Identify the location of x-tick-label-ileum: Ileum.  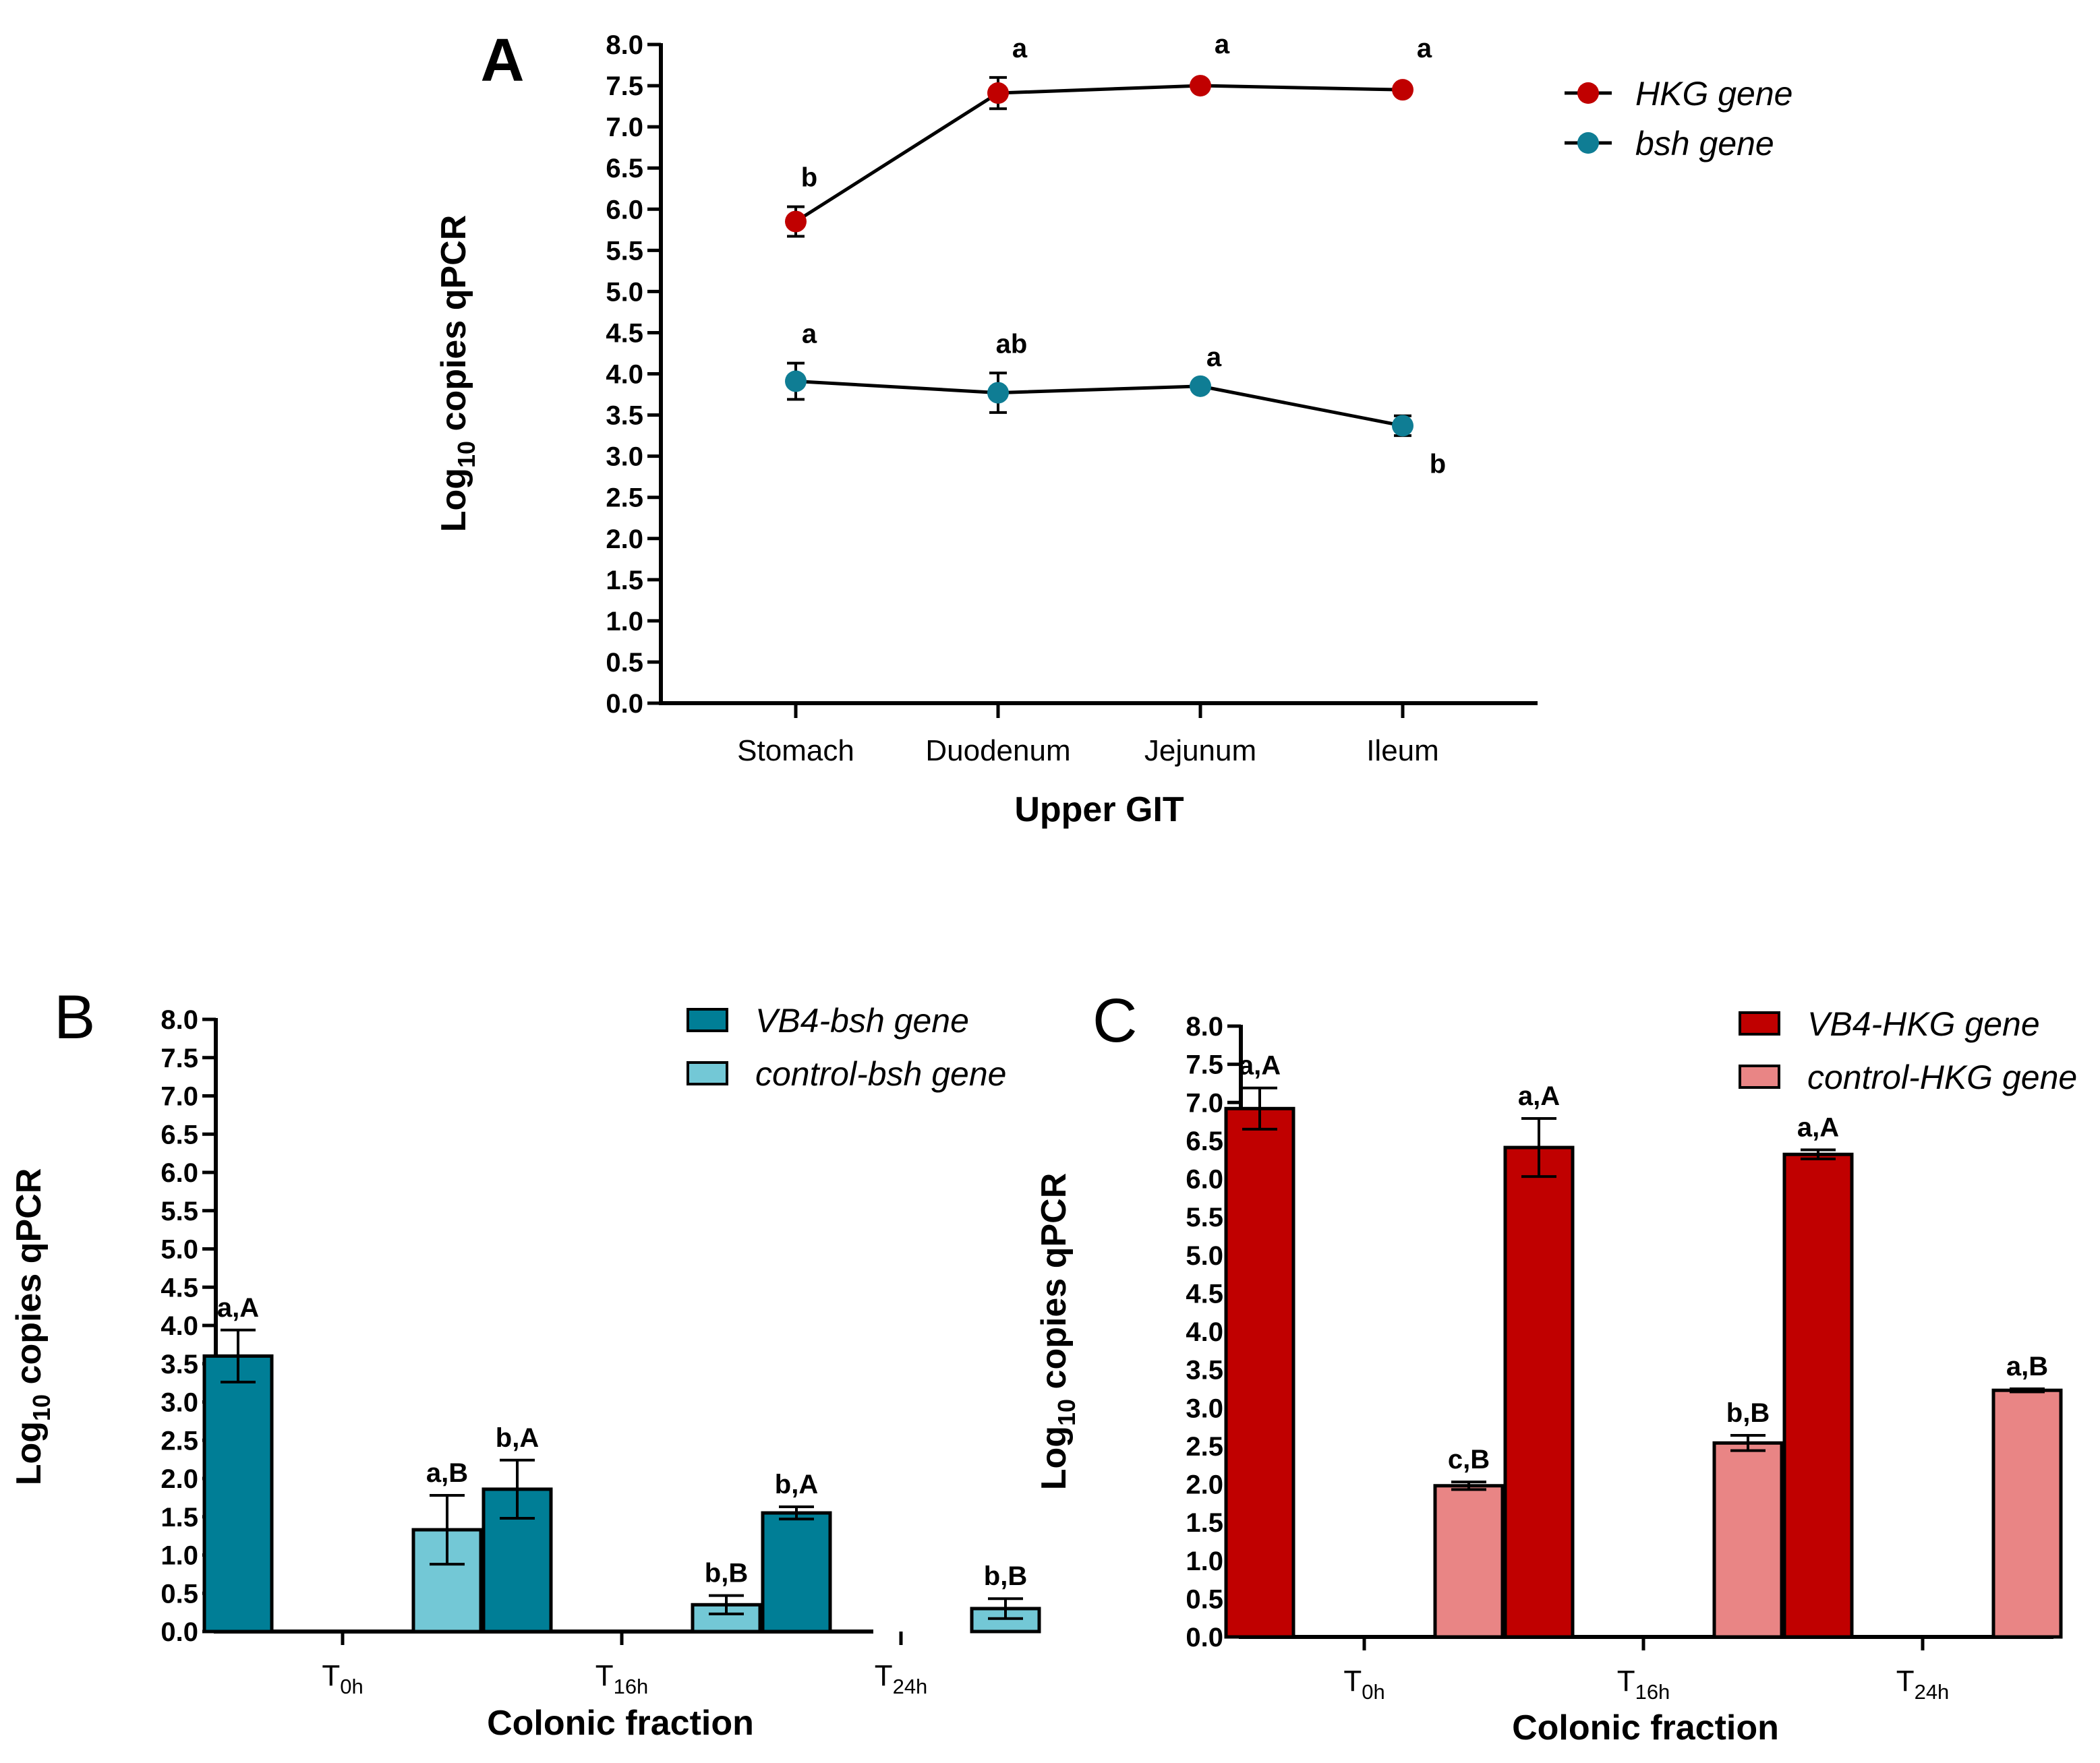
(1403, 751).